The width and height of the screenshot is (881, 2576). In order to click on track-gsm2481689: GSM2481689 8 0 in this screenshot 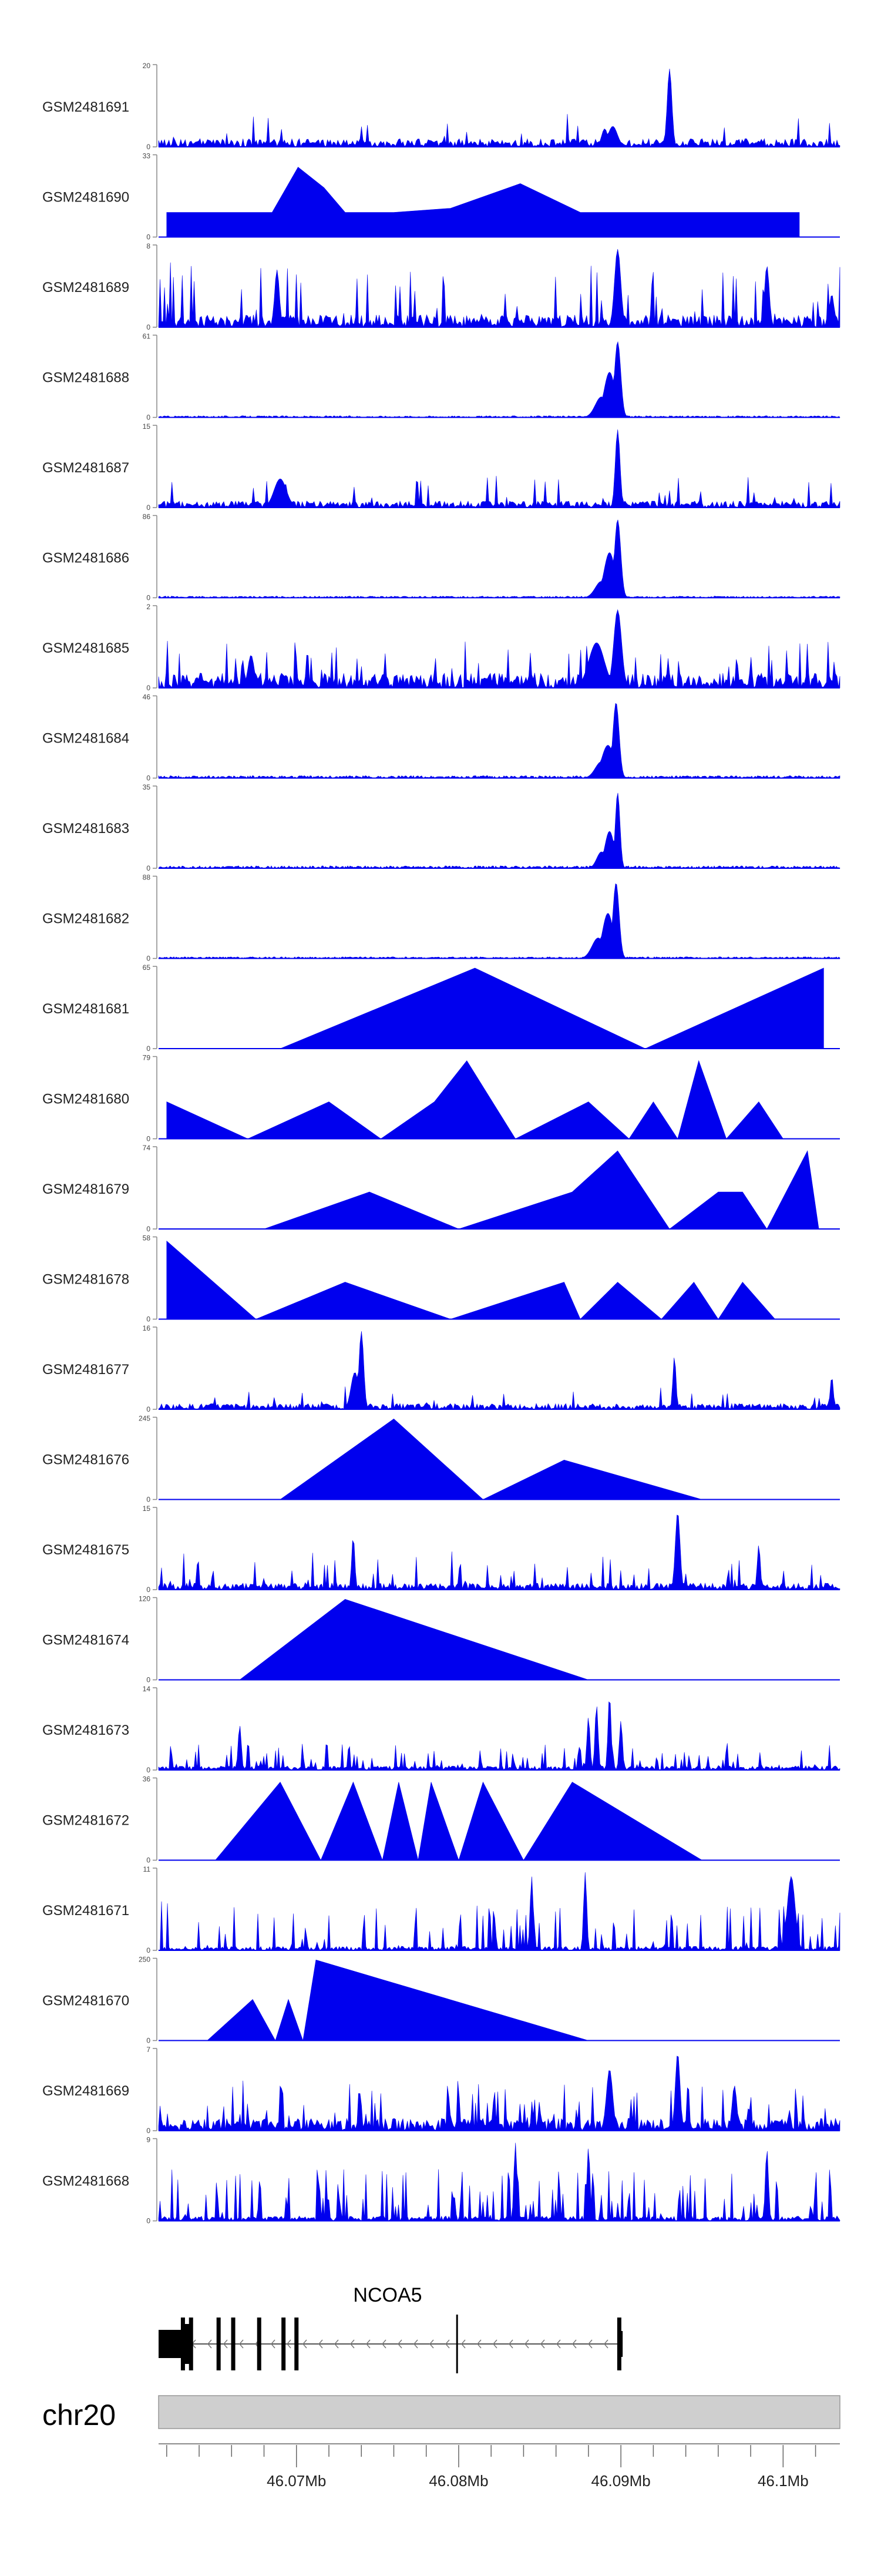, I will do `click(441, 286)`.